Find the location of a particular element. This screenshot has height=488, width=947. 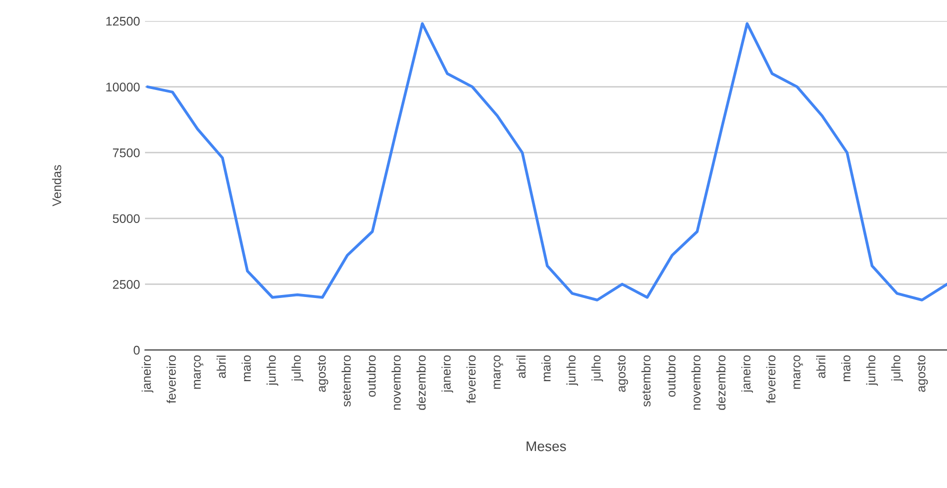

y-tick-label: 7500 is located at coordinates (126, 153).